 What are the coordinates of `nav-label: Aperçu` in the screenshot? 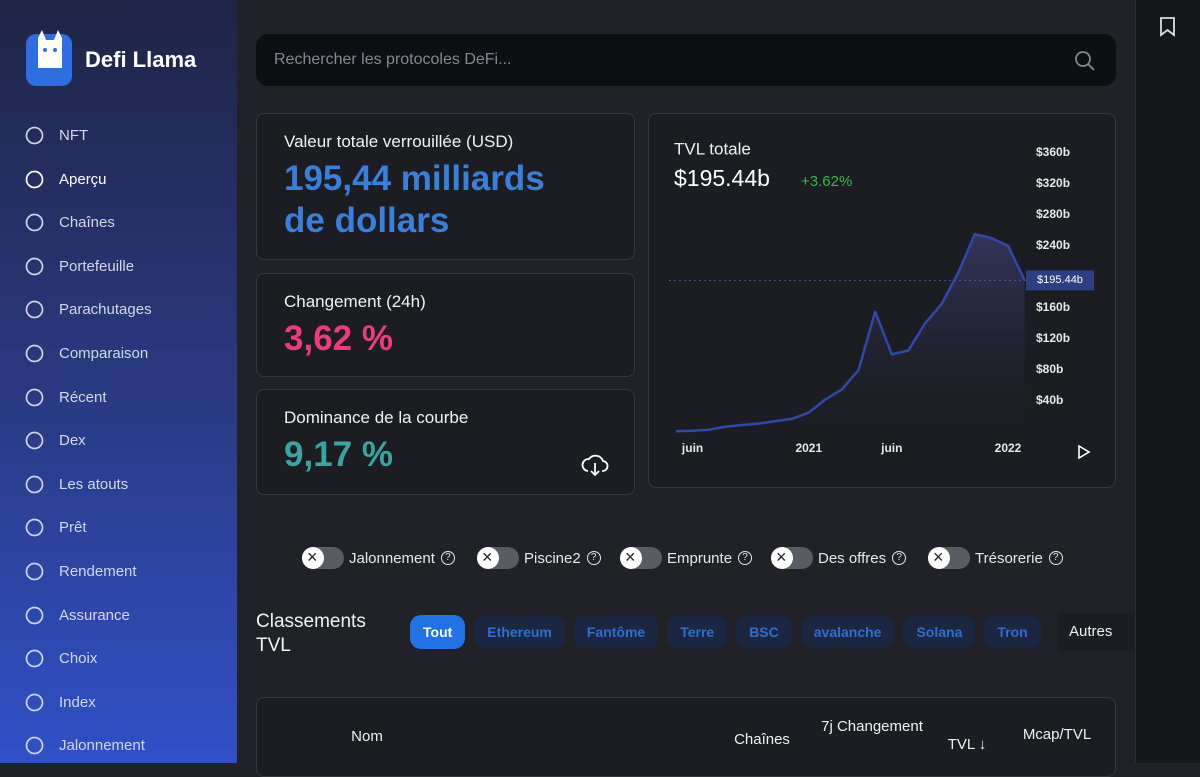 It's located at (83, 179).